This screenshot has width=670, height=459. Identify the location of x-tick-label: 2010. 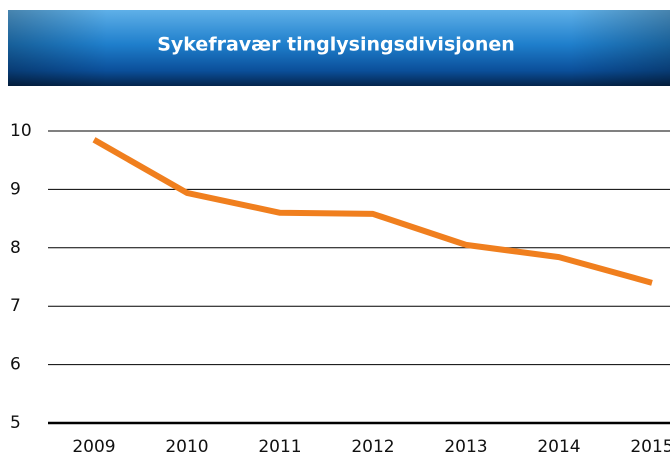
(186, 447).